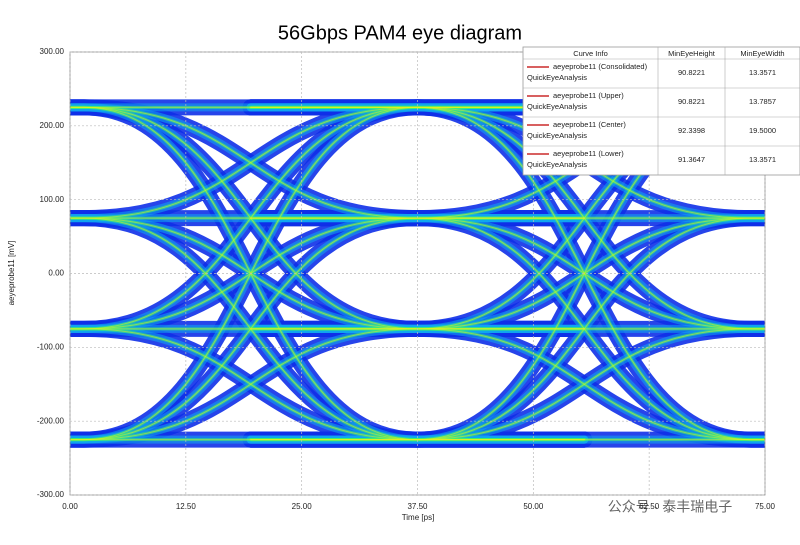 The height and width of the screenshot is (545, 800). I want to click on table-header: MinEyeWidth, so click(762, 53).